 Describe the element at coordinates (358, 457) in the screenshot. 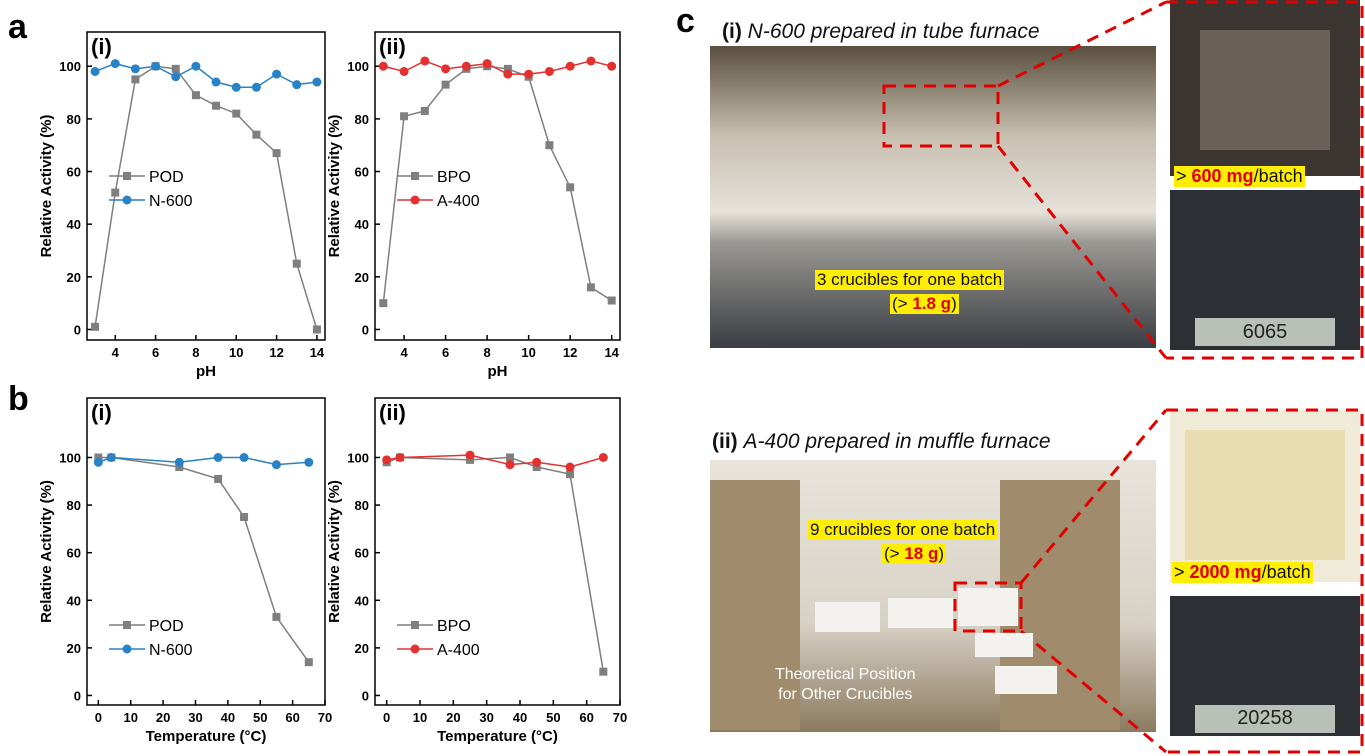

I see `y-tick-label: 100` at that location.